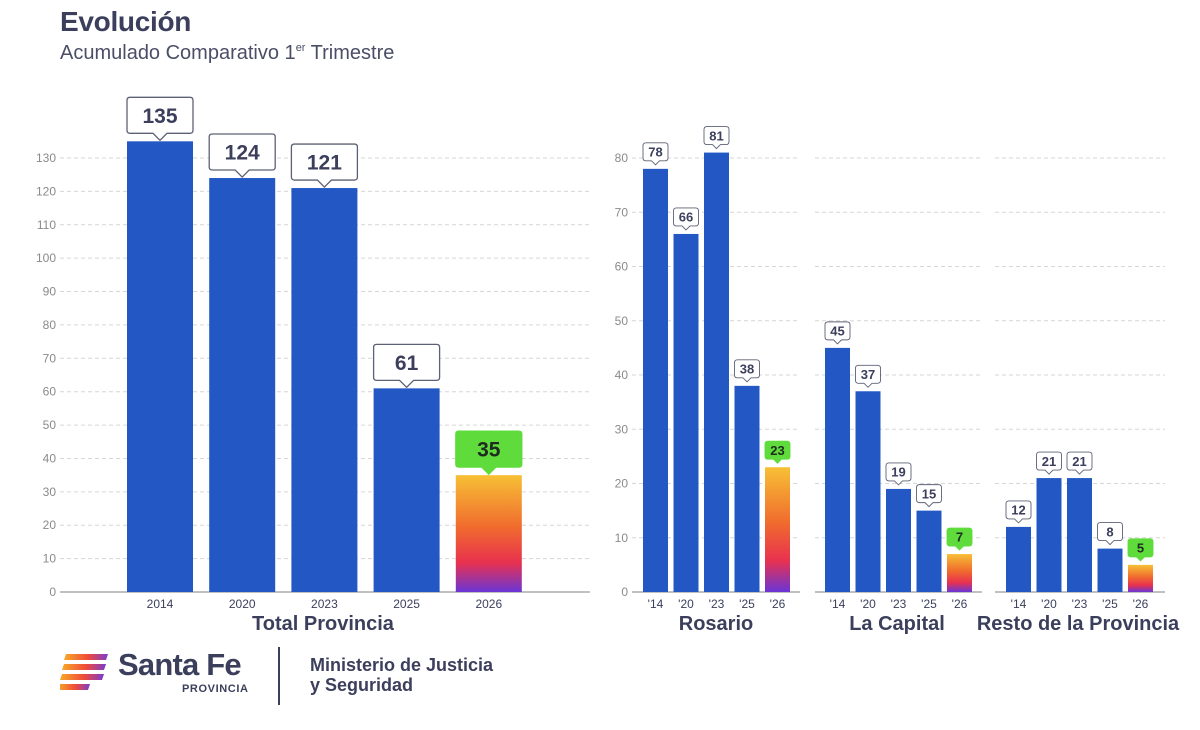  Describe the element at coordinates (362, 685) in the screenshot. I see `ministry-line-2: y Seguridad` at that location.